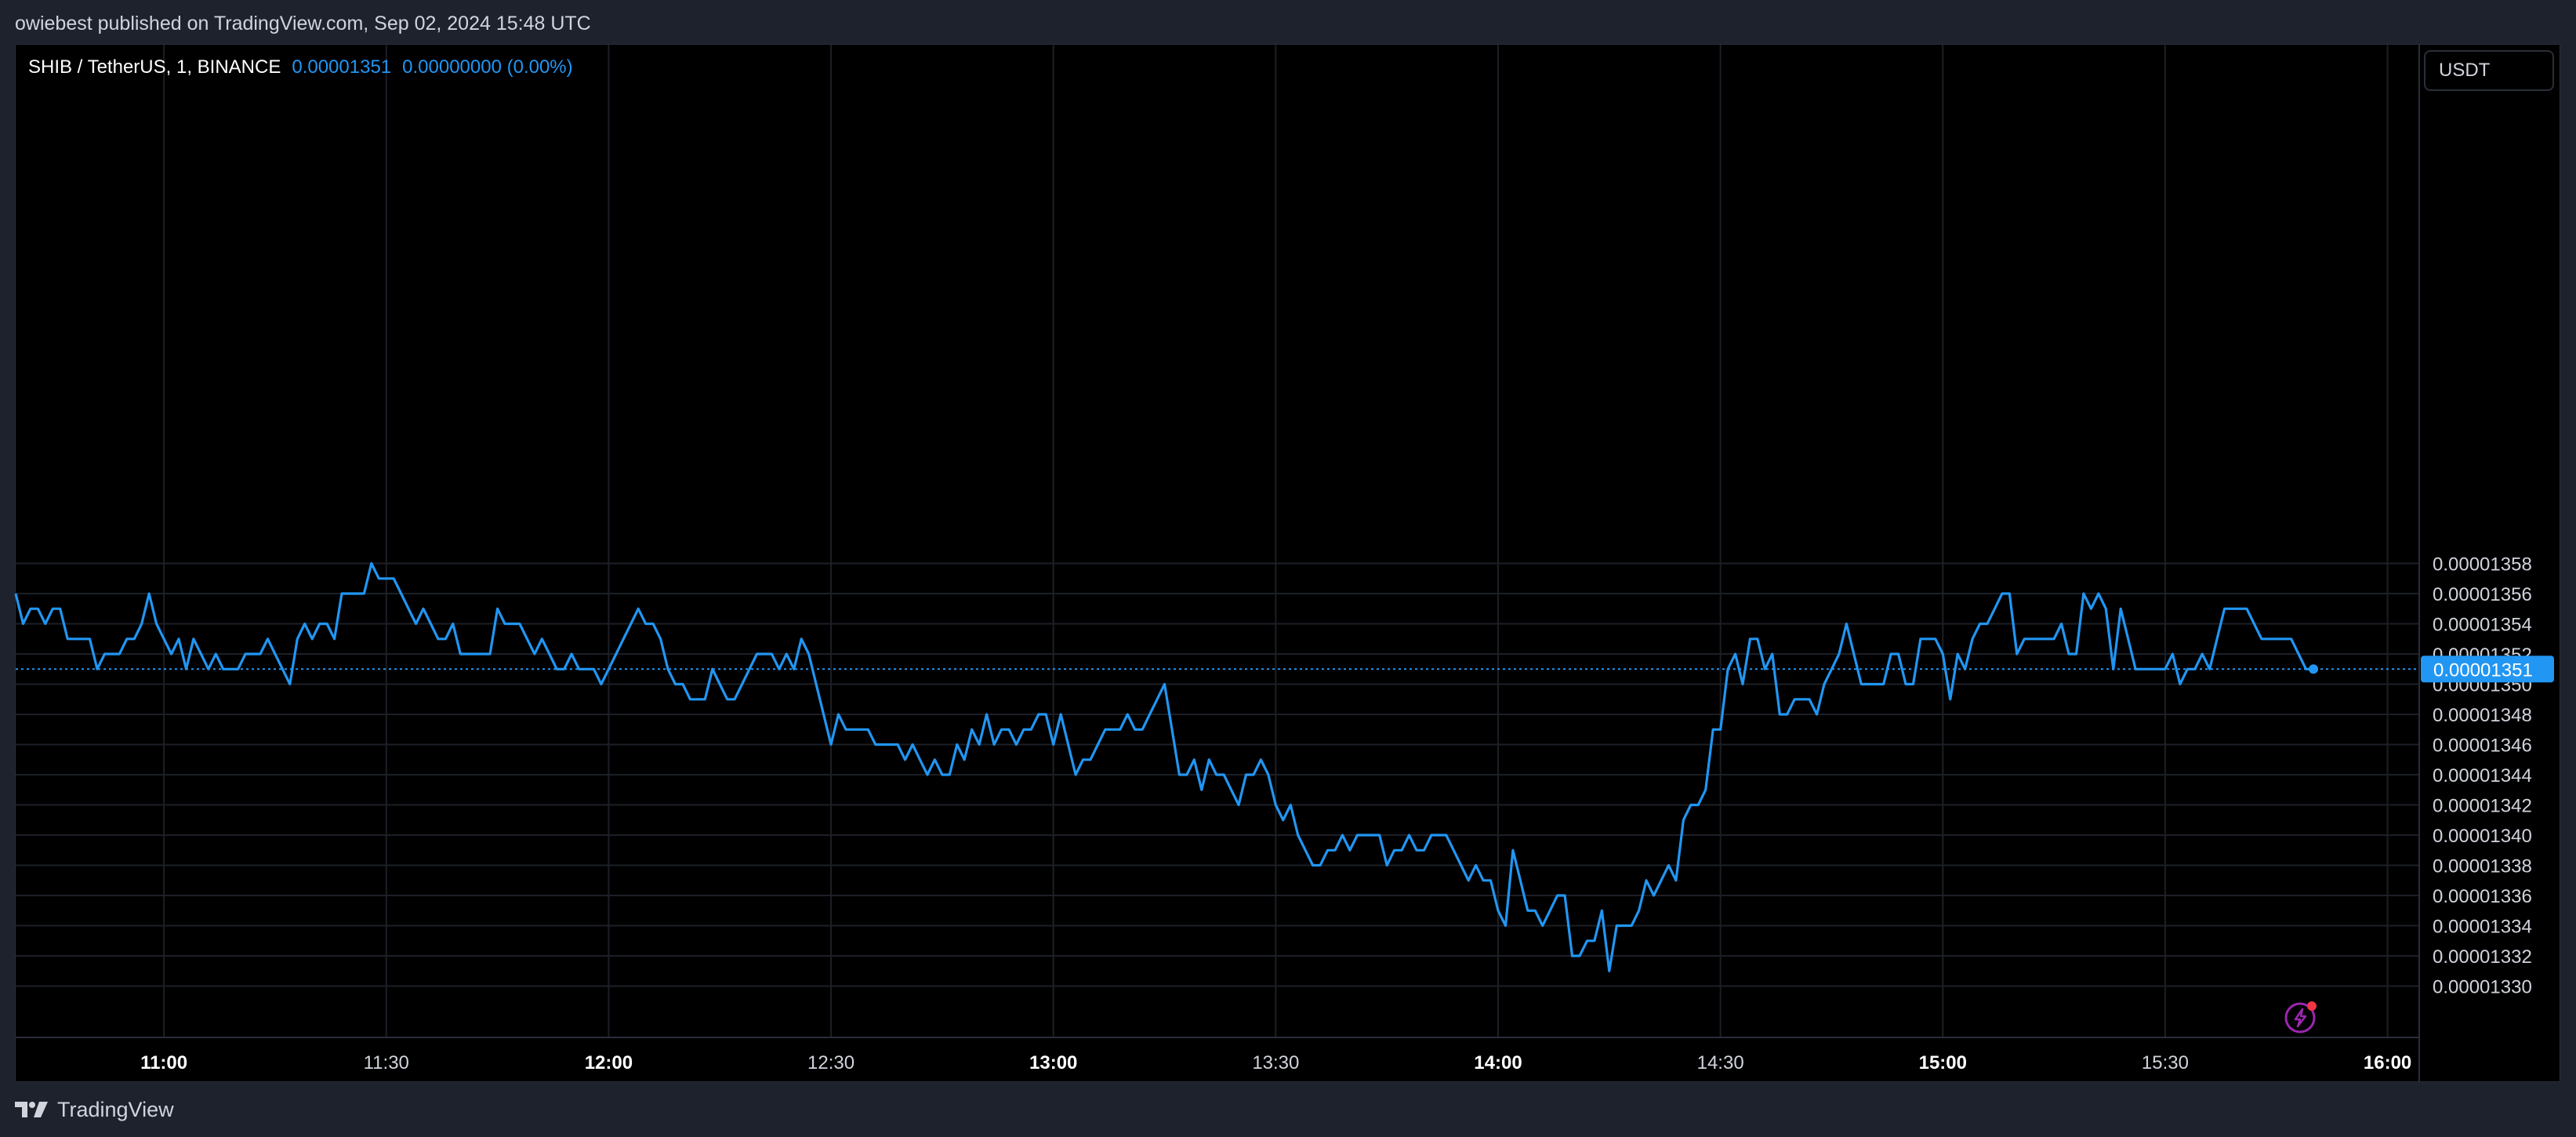  I want to click on x-tick-label: 15:30, so click(2166, 1062).